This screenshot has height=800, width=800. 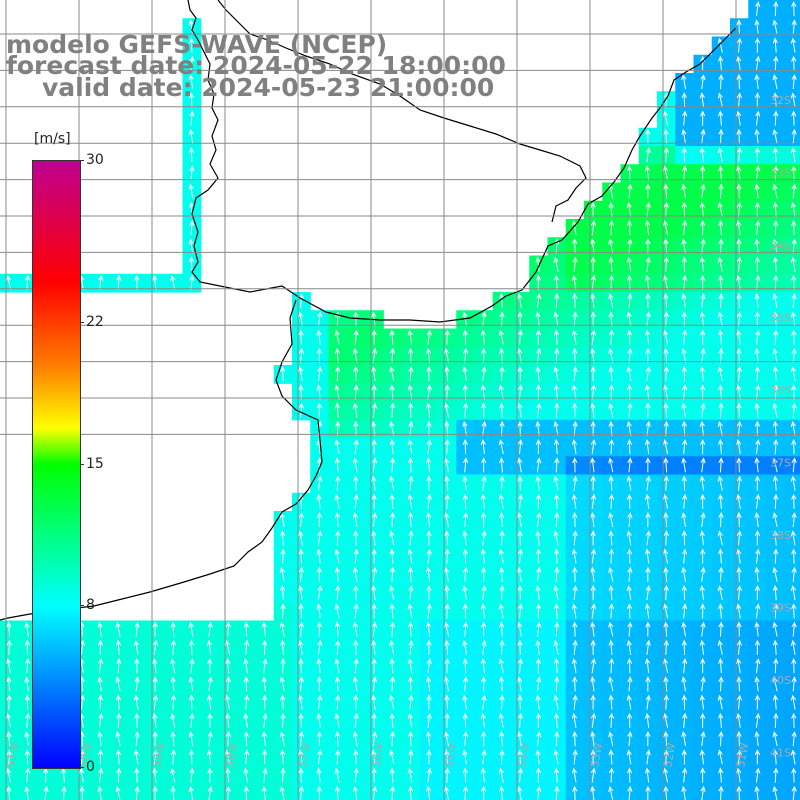 What do you see at coordinates (780, 318) in the screenshot?
I see `latitude-label: 35S` at bounding box center [780, 318].